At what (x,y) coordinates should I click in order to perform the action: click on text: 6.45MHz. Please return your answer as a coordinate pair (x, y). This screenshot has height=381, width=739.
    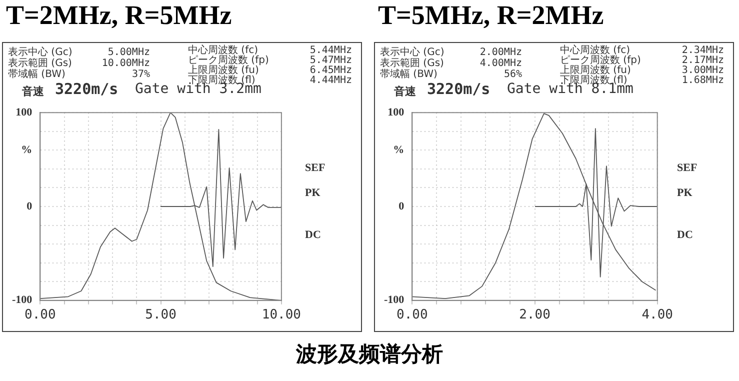
    Looking at the image, I should click on (331, 70).